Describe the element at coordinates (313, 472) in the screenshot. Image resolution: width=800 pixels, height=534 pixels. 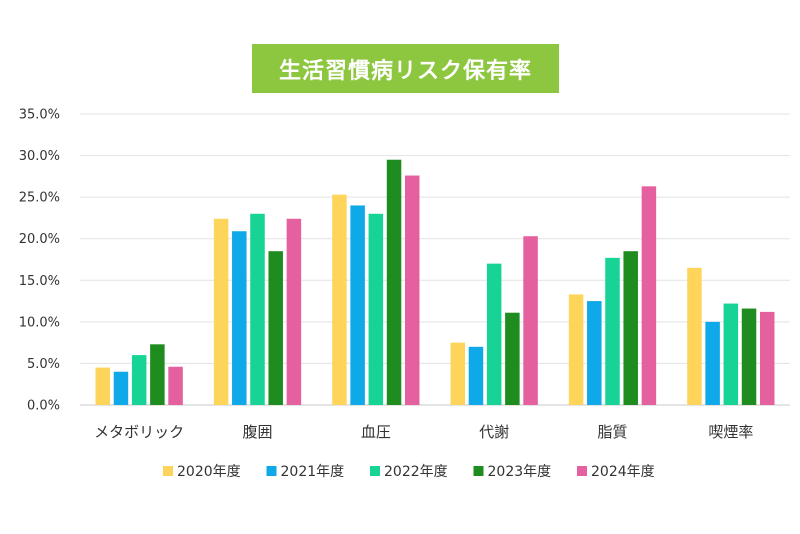
I see `legend-label: 2021年度` at that location.